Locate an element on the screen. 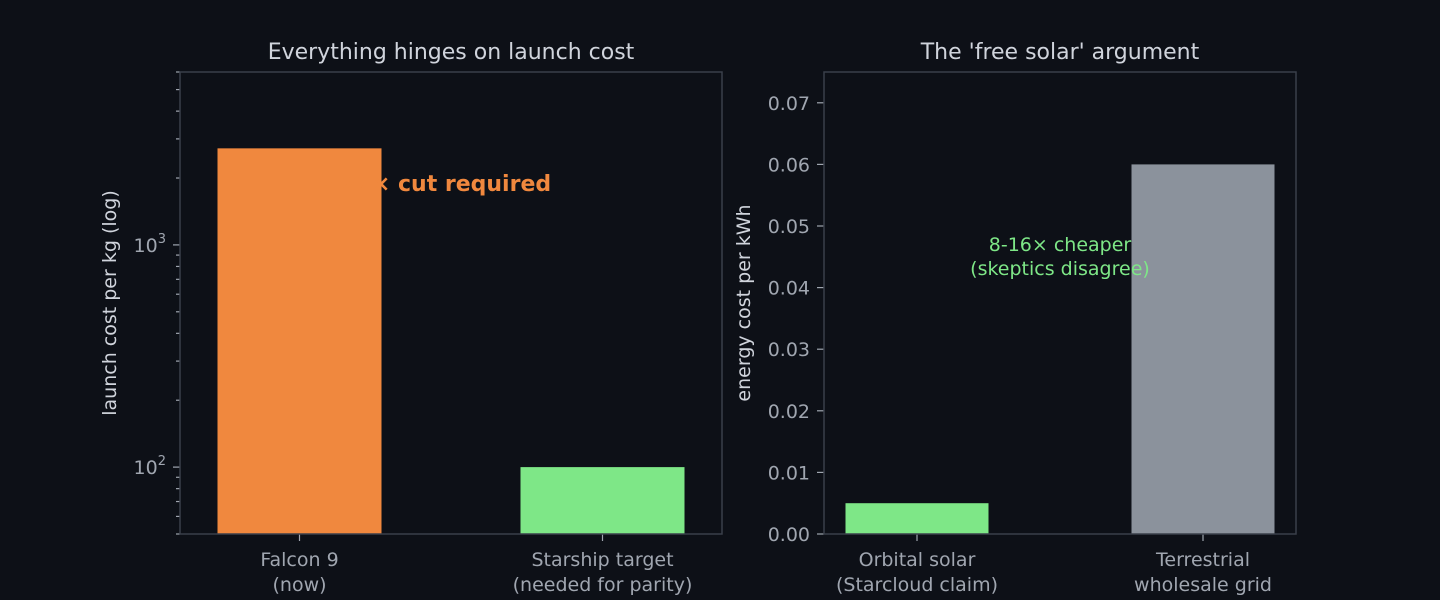  y-tick-label: 0.01 is located at coordinates (789, 473).